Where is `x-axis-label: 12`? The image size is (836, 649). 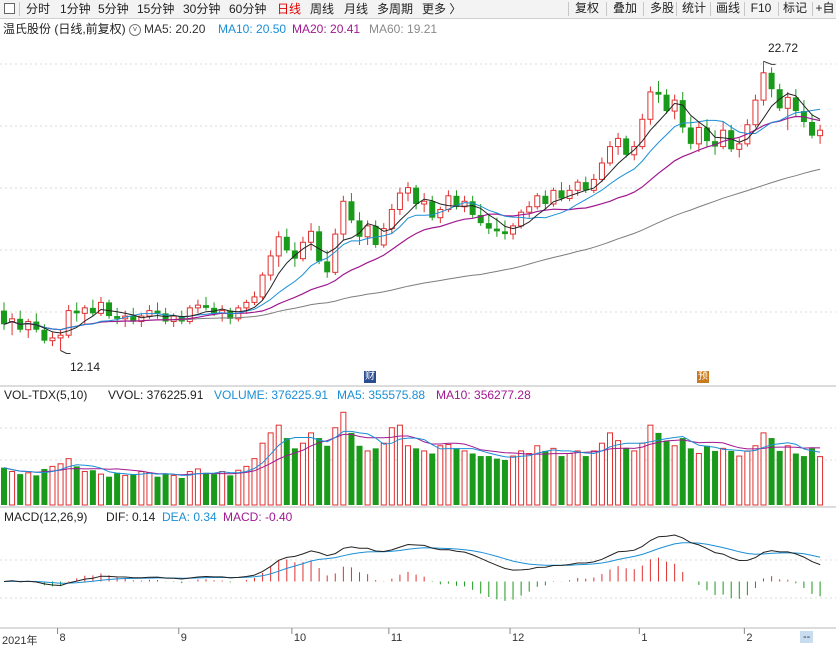
x-axis-label: 12 is located at coordinates (518, 638).